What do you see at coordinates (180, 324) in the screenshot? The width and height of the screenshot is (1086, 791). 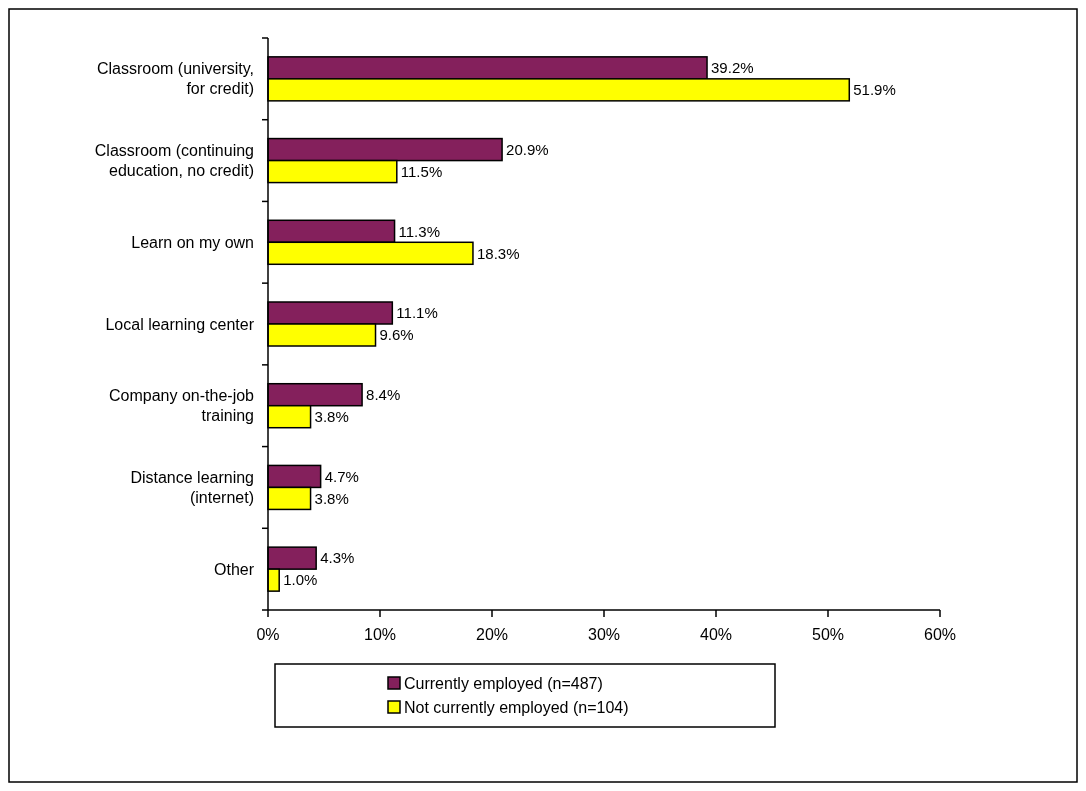 I see `y-tick-label: Local learning center` at bounding box center [180, 324].